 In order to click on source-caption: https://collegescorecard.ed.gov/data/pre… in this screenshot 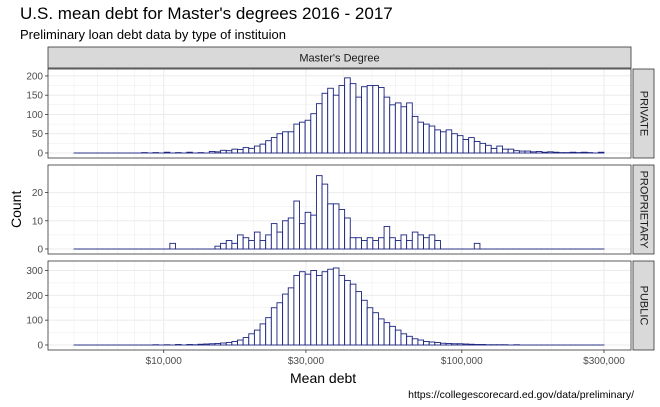, I will do `click(521, 395)`.